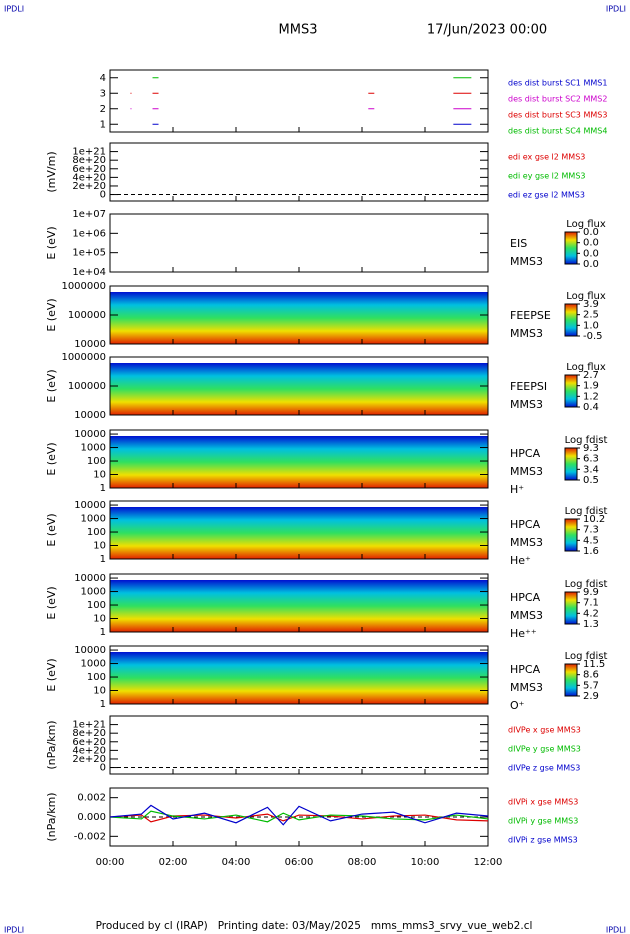 This screenshot has width=630, height=934. I want to click on colorbar-tick-label: 4.2, so click(591, 613).